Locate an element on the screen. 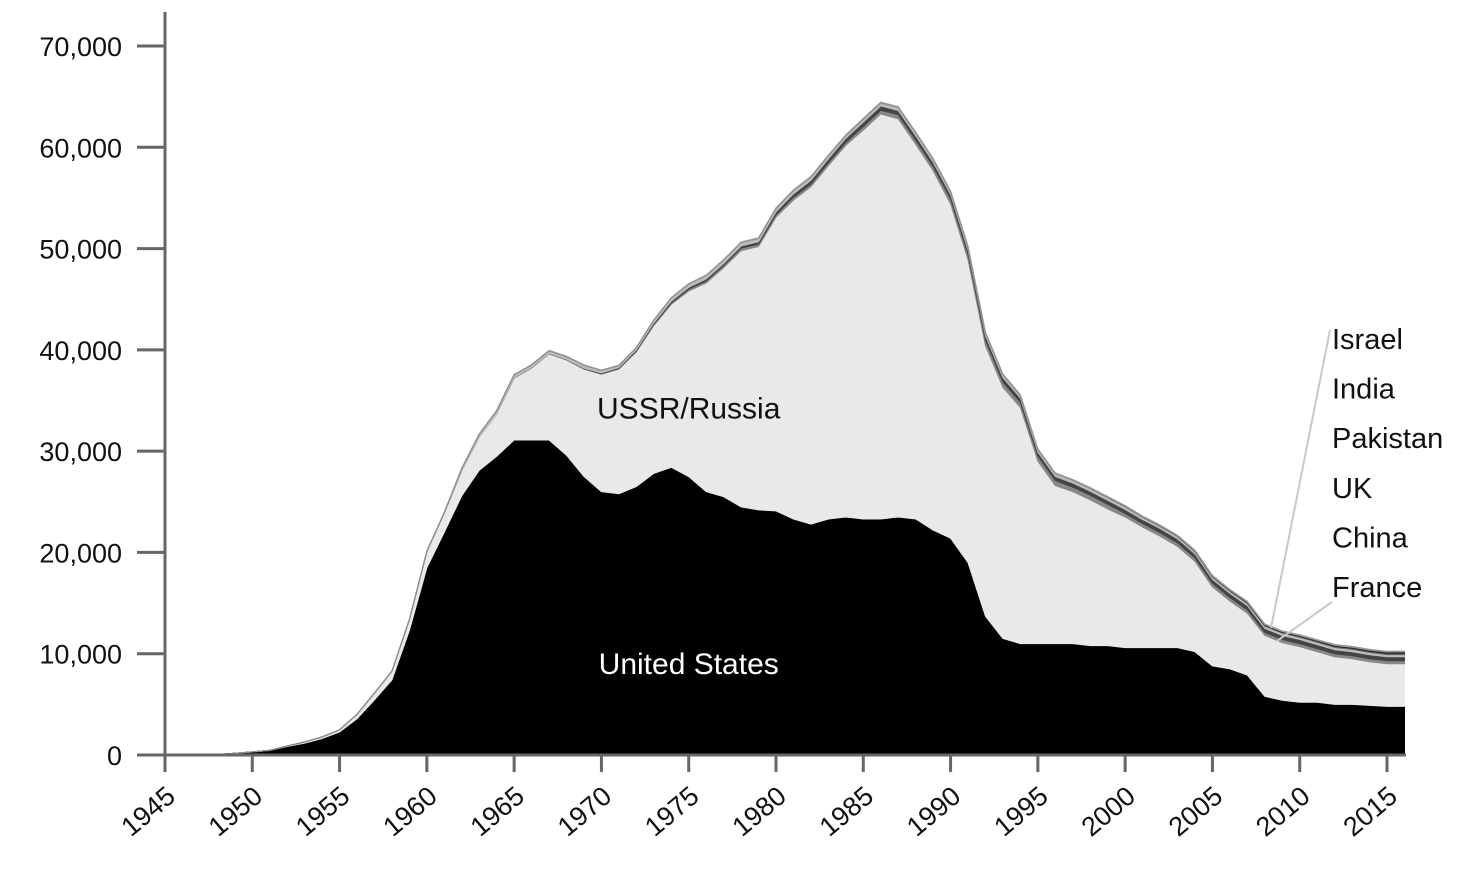  y-tick-label: 10,000 is located at coordinates (80, 655).